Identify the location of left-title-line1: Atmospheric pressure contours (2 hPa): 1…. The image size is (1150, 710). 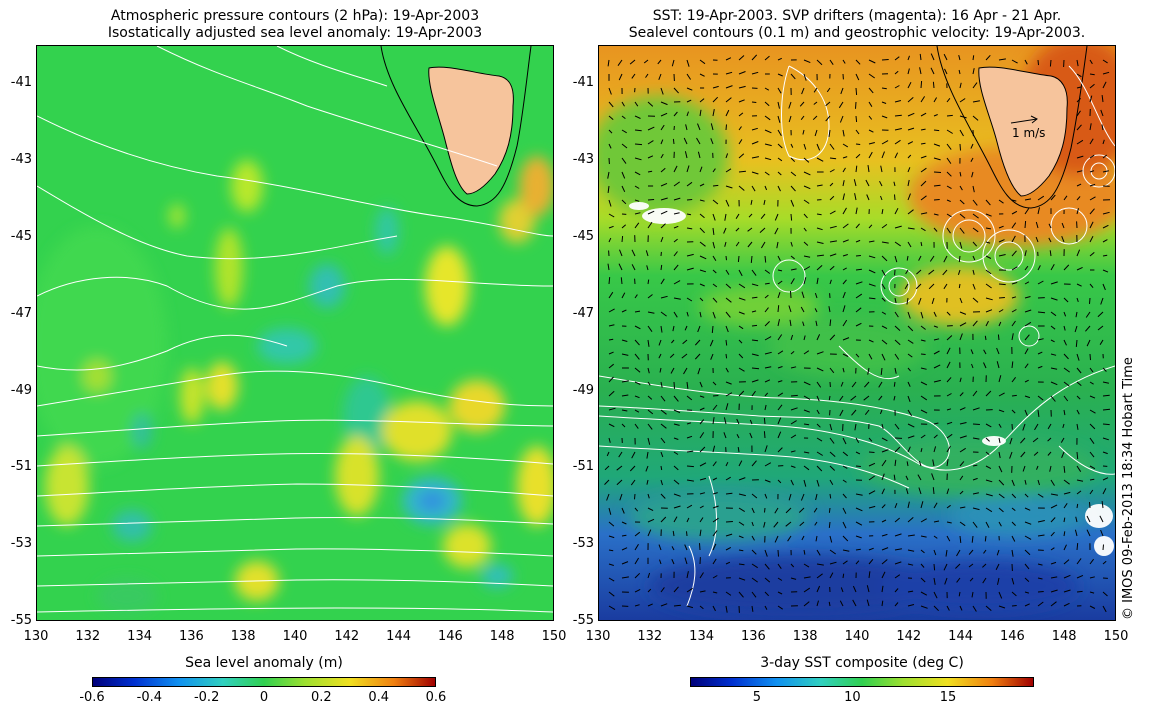
(295, 16).